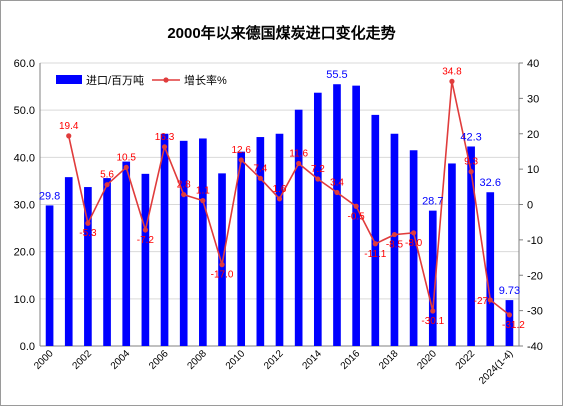 Image resolution: width=563 pixels, height=406 pixels. What do you see at coordinates (115, 80) in the screenshot?
I see `legend-bar-label: 进口/百万吨` at bounding box center [115, 80].